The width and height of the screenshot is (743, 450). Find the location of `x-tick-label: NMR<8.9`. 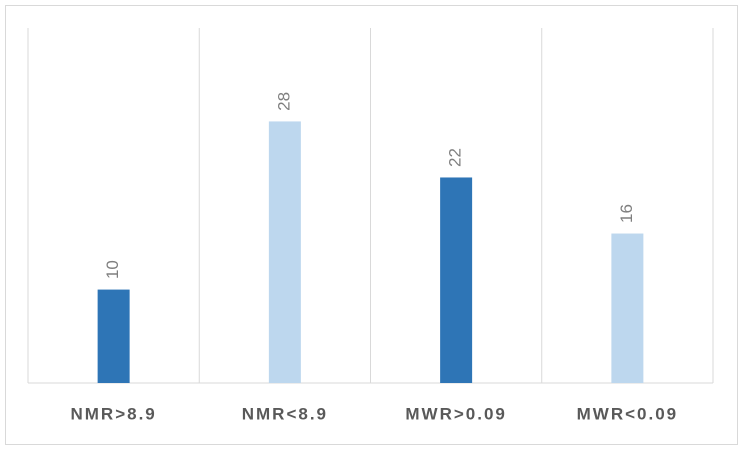

x-tick-label: NMR<8.9 is located at coordinates (285, 413).